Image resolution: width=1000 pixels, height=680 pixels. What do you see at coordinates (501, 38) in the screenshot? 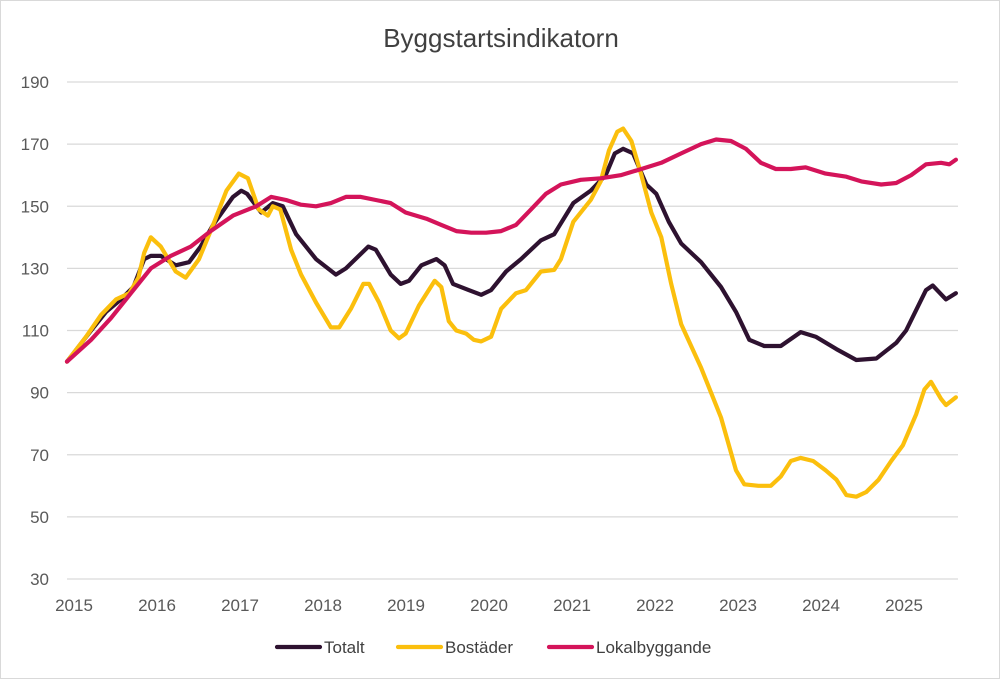
I see `chart-title: Byggstartsindikatorn` at bounding box center [501, 38].